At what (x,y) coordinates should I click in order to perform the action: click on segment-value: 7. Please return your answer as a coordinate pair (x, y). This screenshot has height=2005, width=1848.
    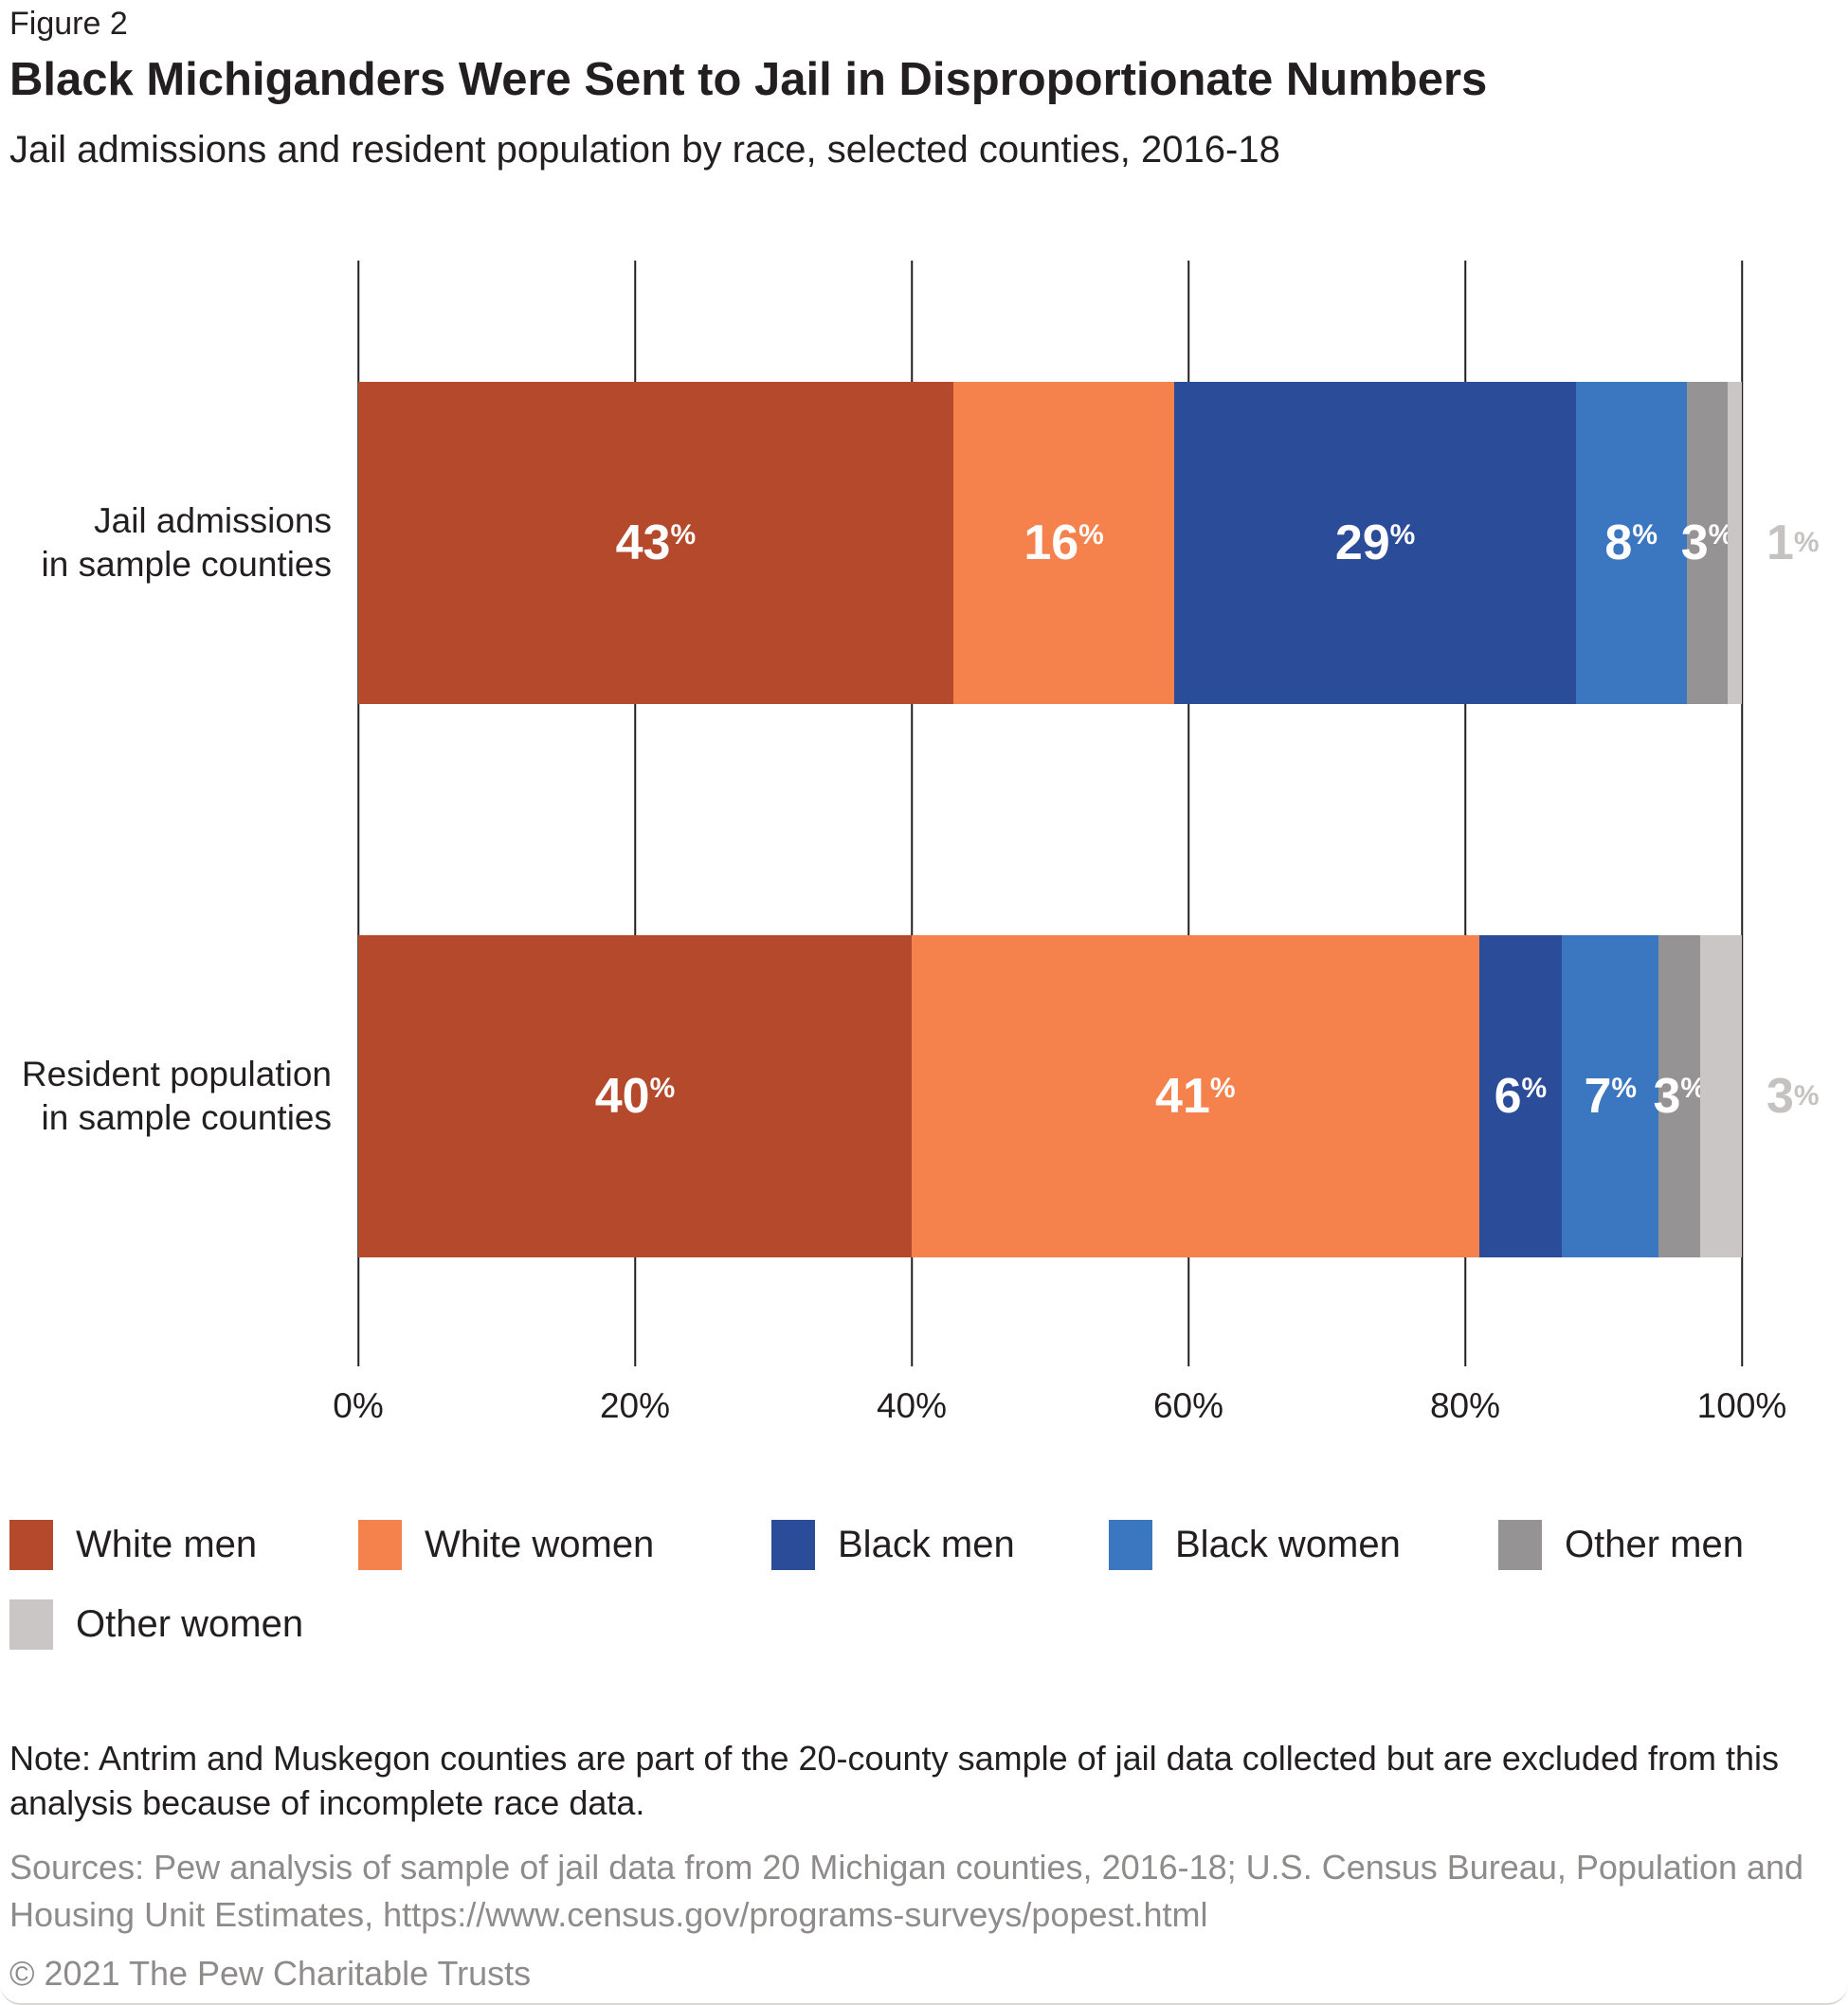
    Looking at the image, I should click on (1598, 1096).